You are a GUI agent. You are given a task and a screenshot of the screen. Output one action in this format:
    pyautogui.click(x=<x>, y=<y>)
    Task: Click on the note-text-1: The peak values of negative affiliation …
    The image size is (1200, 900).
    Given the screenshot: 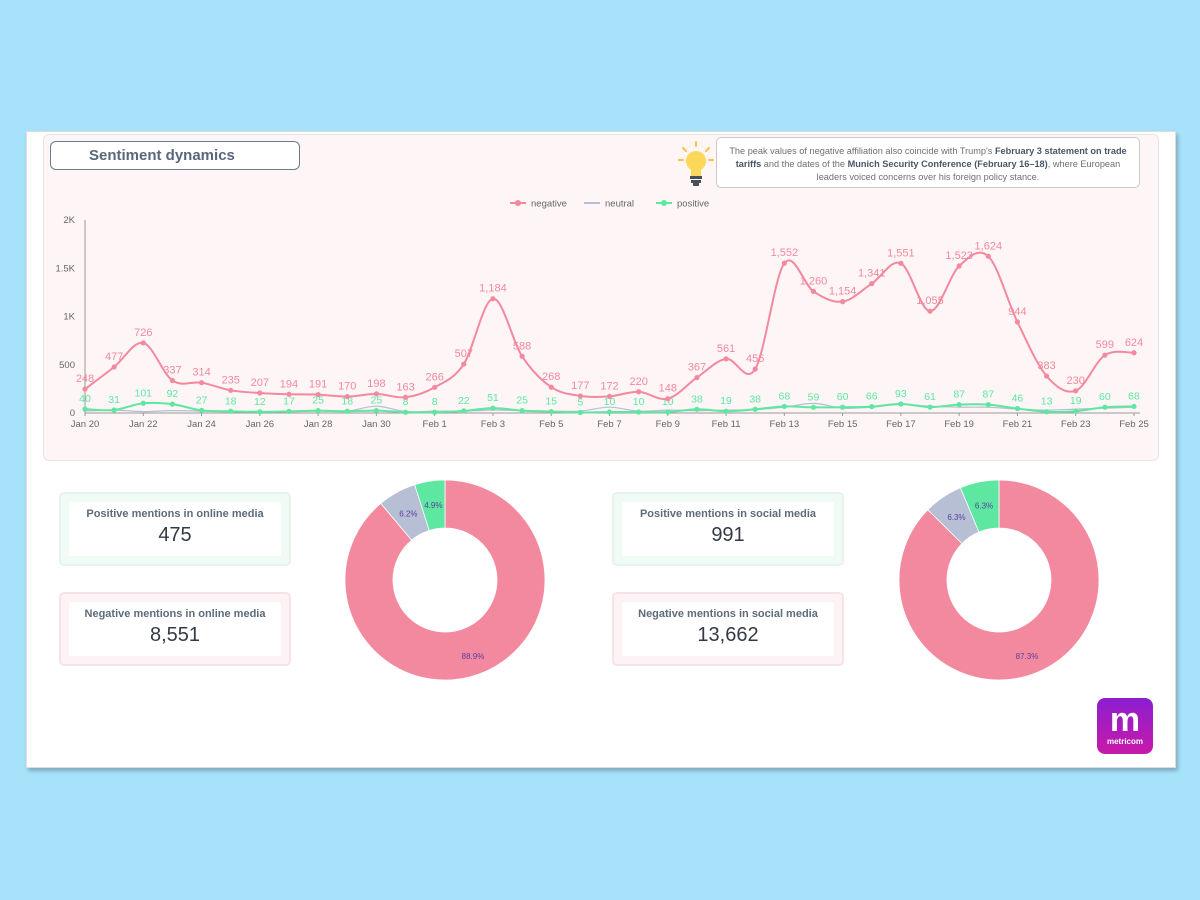 What is the action you would take?
    pyautogui.click(x=862, y=151)
    